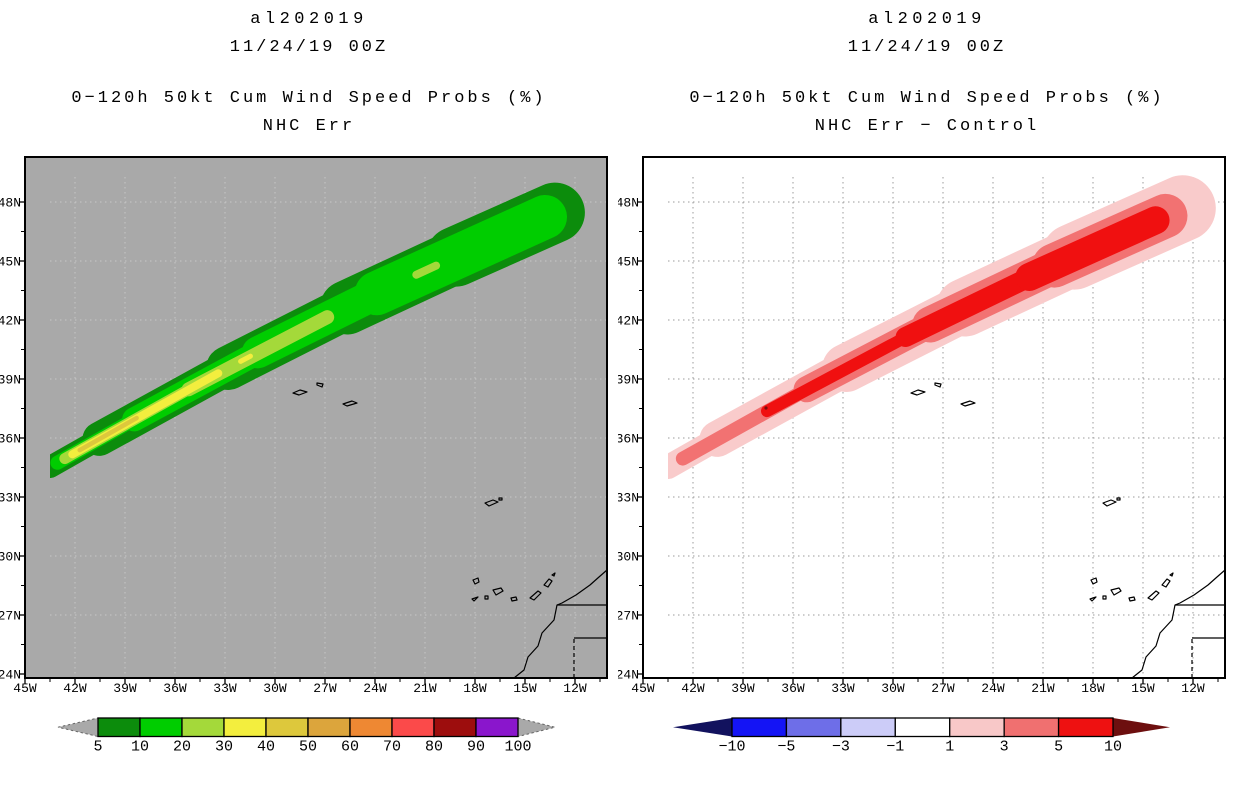 This screenshot has height=800, width=1236. Describe the element at coordinates (350, 747) in the screenshot. I see `colorbar-tick-label: 60` at that location.